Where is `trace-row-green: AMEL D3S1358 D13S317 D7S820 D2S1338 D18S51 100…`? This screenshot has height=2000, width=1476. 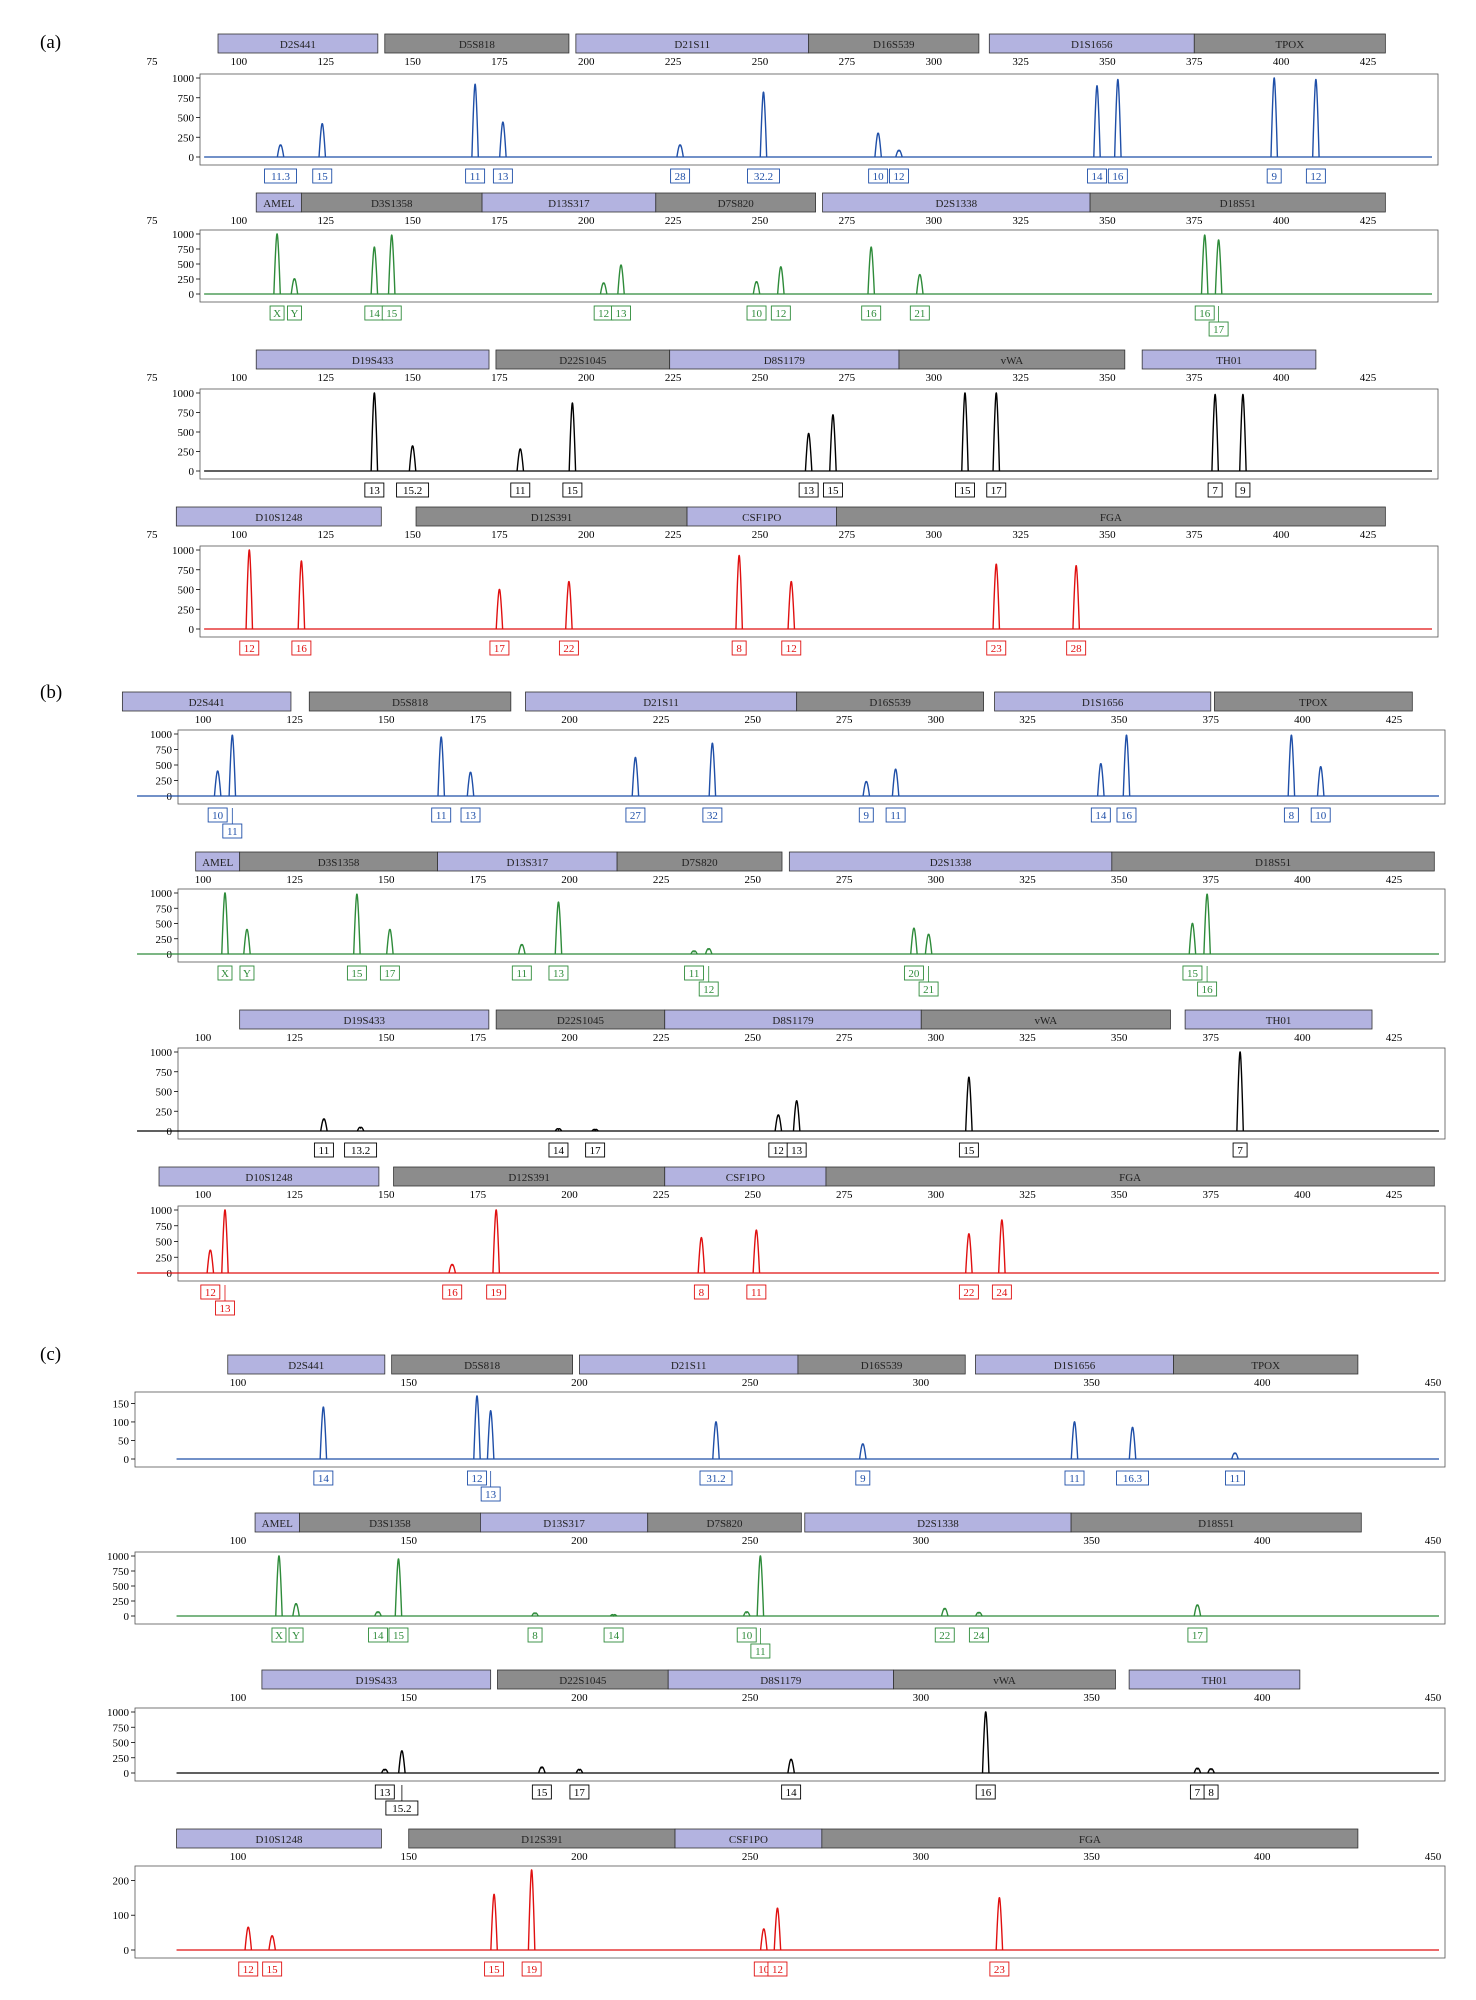
trace-row-green: AMEL D3S1358 D13S317 D7S820 D2S1338 D18S51 100… is located at coordinates (791, 924).